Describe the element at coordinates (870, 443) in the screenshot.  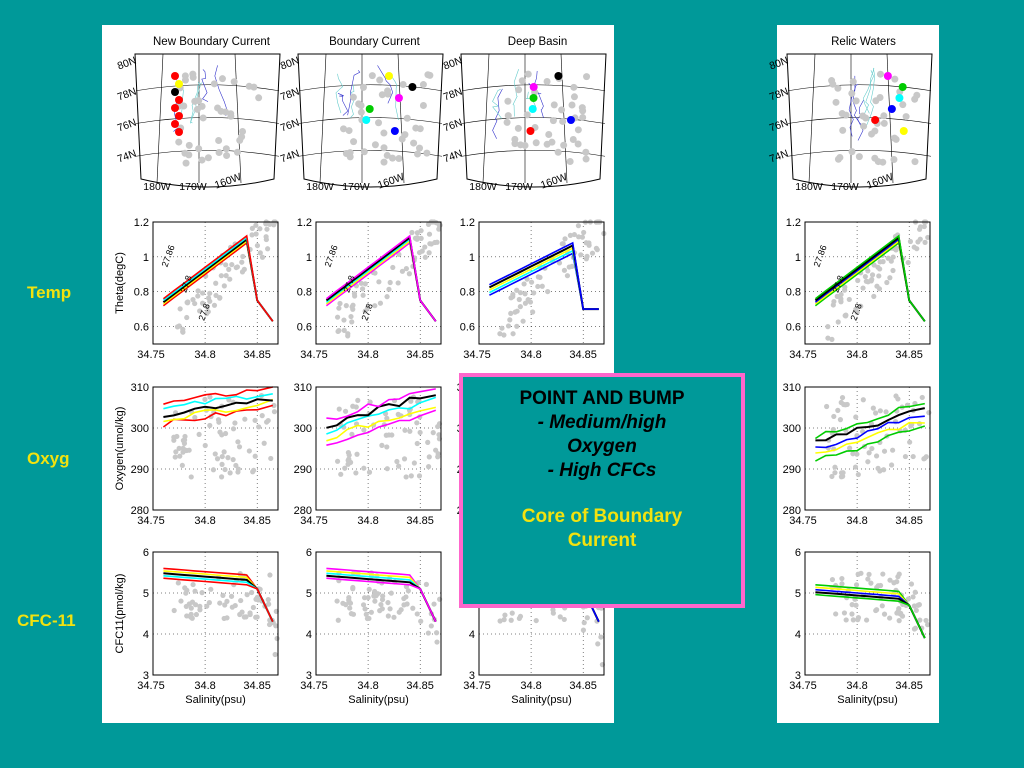
I see `profile-line` at that location.